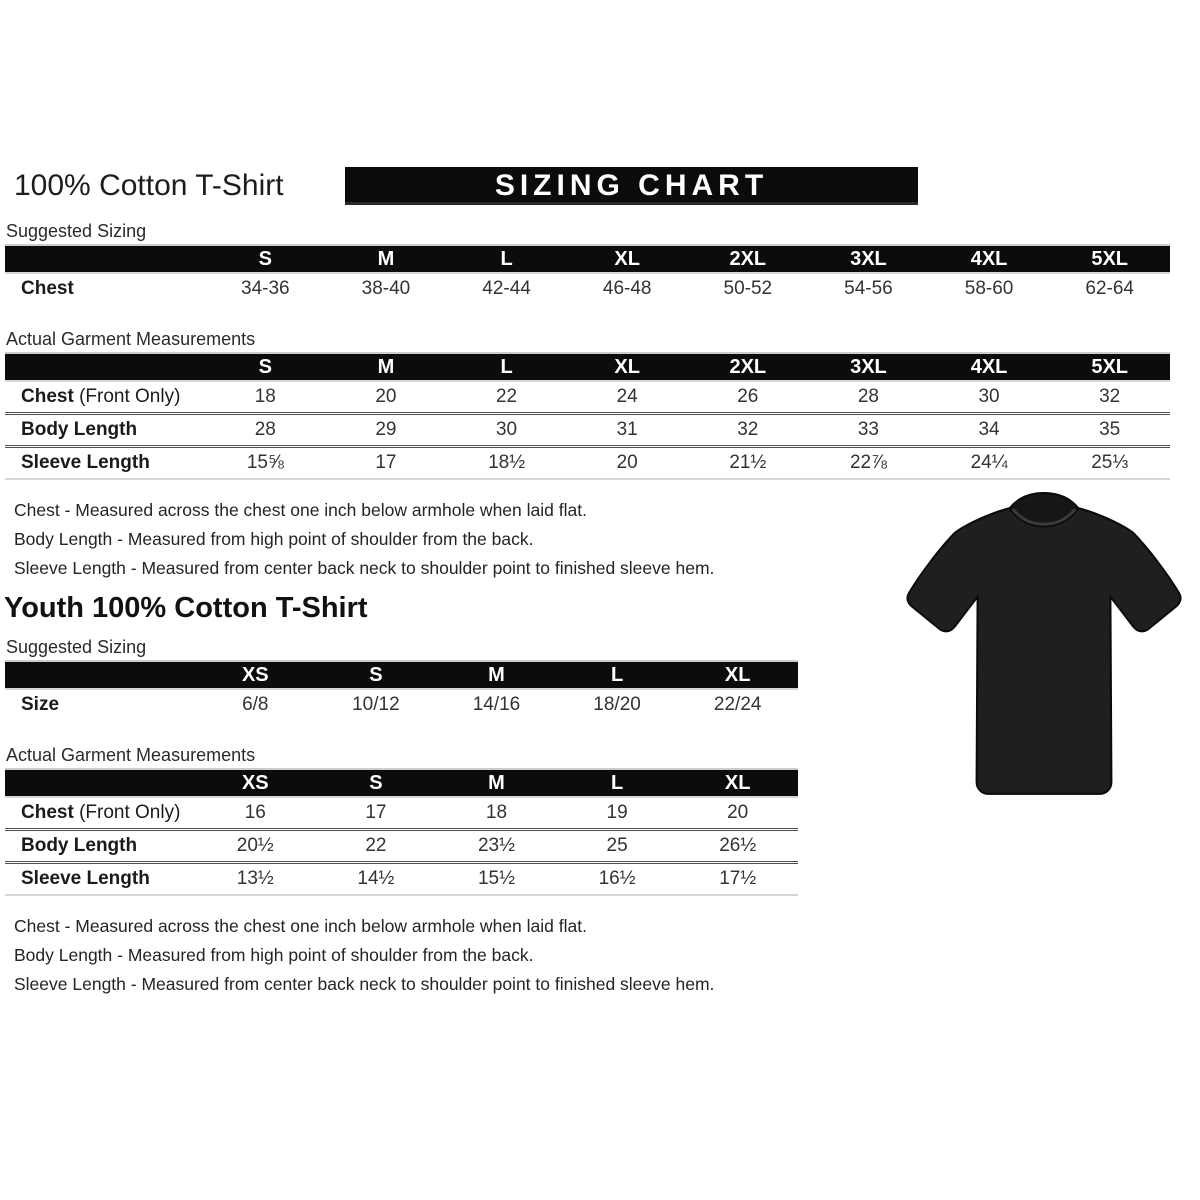 This screenshot has width=1200, height=1200. What do you see at coordinates (587, 429) in the screenshot?
I see `table-row: Body Length 28 29 30 31 32 33 34 35` at bounding box center [587, 429].